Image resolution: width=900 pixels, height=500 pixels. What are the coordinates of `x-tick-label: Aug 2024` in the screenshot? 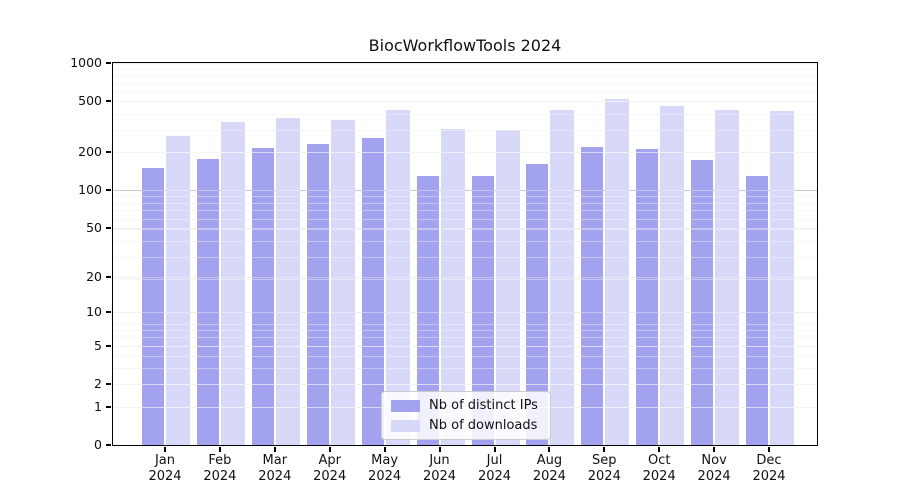 It's located at (549, 468).